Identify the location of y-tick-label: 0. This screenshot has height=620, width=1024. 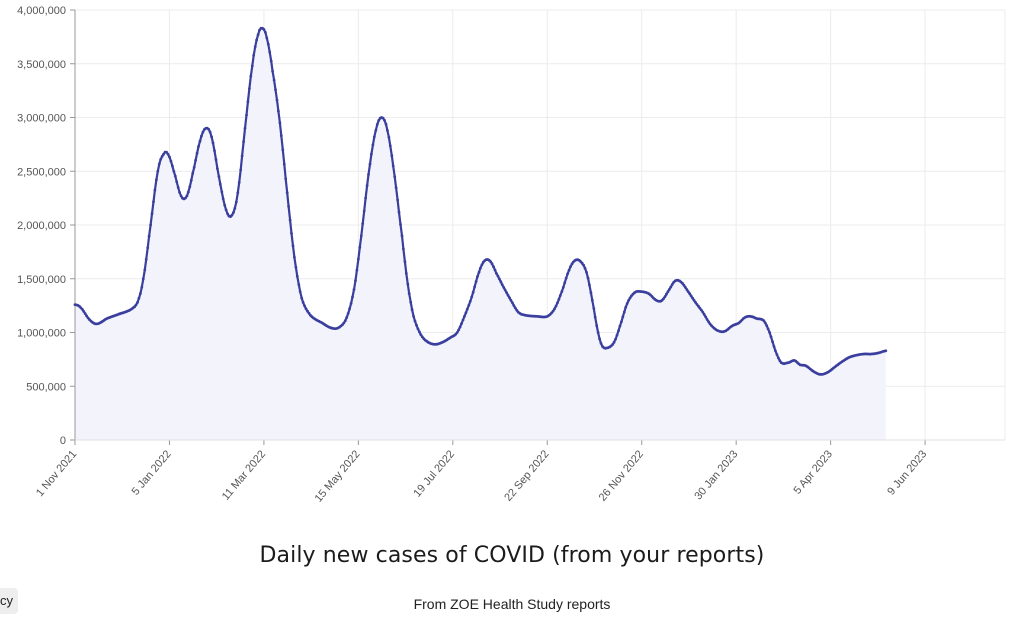
(63, 441).